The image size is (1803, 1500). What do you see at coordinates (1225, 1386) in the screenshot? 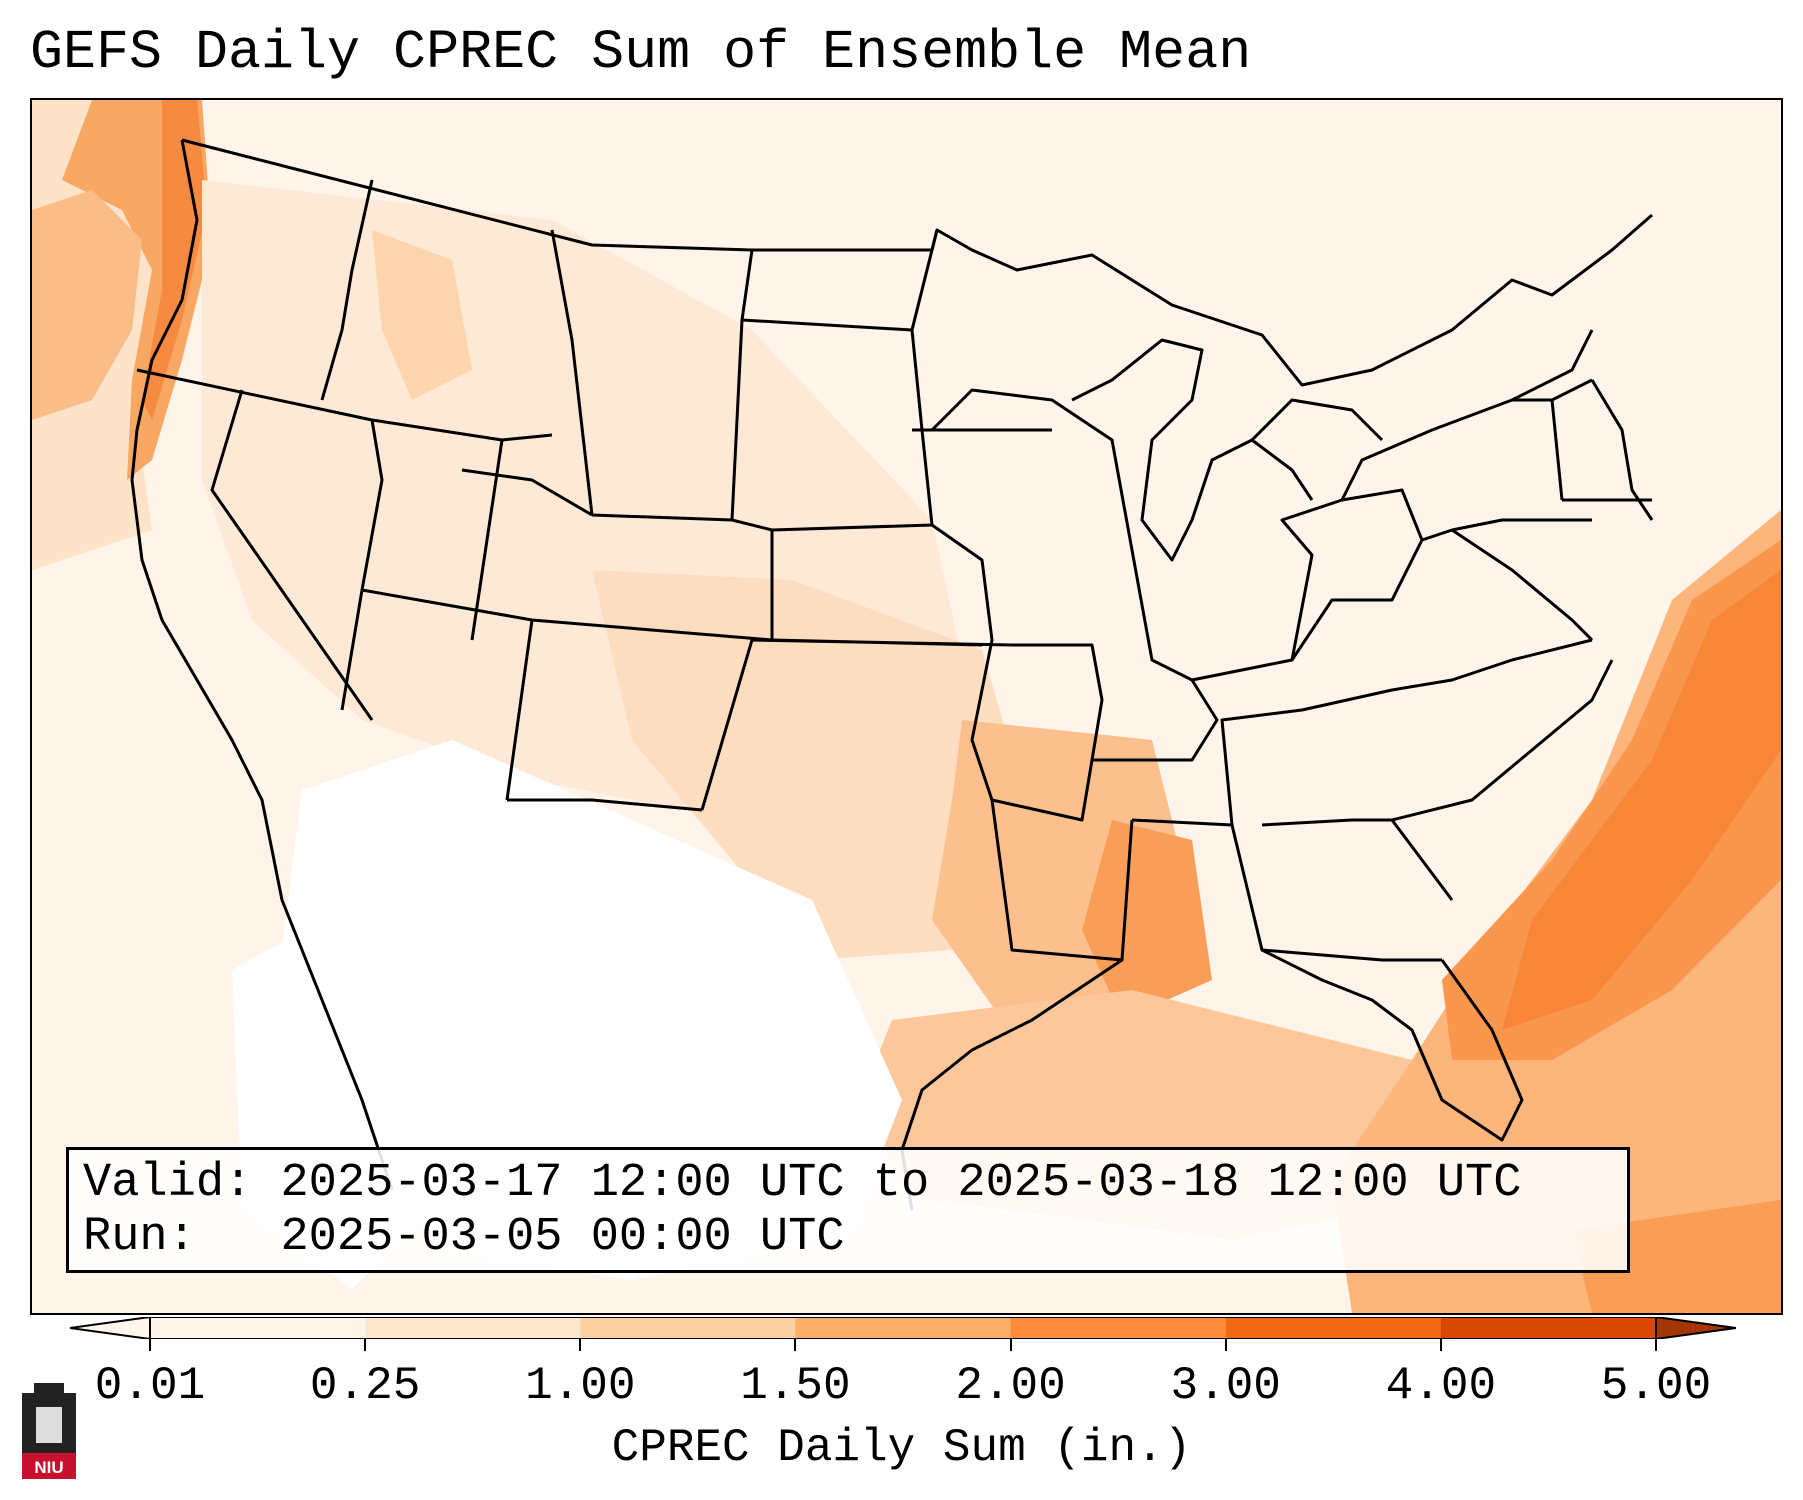
I see `colorbar-tick-label: 3.00` at bounding box center [1225, 1386].